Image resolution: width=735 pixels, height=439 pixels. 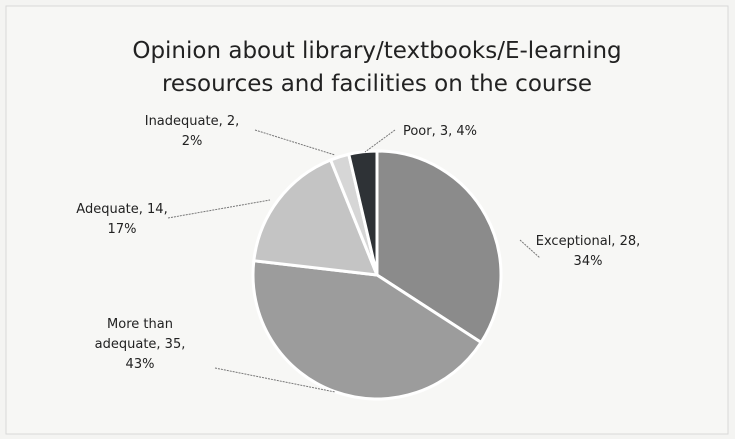 What do you see at coordinates (192, 141) in the screenshot?
I see `data-label: 2%` at bounding box center [192, 141].